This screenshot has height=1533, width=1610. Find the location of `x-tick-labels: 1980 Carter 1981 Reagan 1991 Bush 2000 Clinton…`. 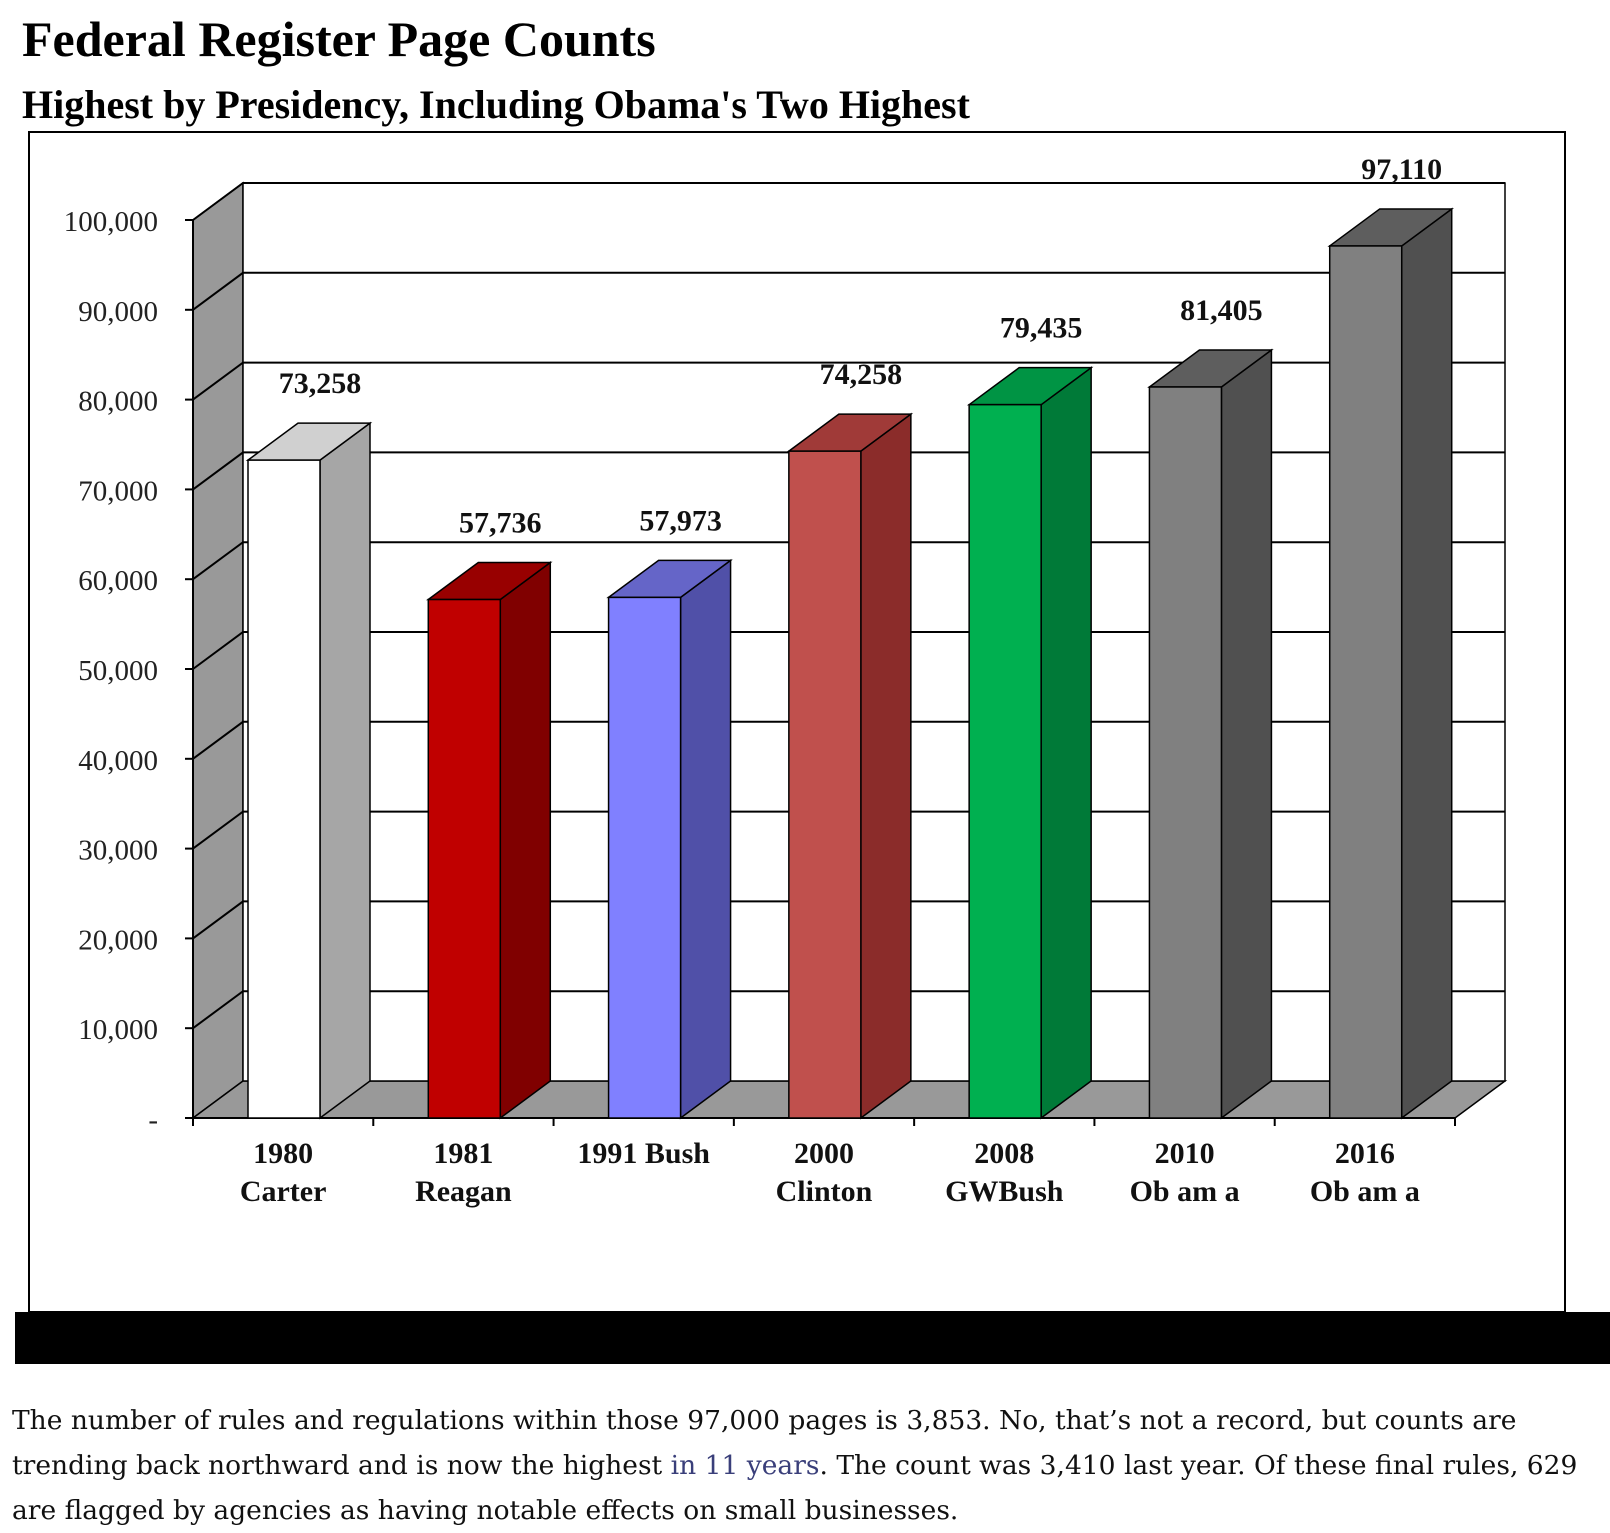

x-tick-labels: 1980 Carter 1981 Reagan 1991 Bush 2000 Clinton… is located at coordinates (830, 1172).